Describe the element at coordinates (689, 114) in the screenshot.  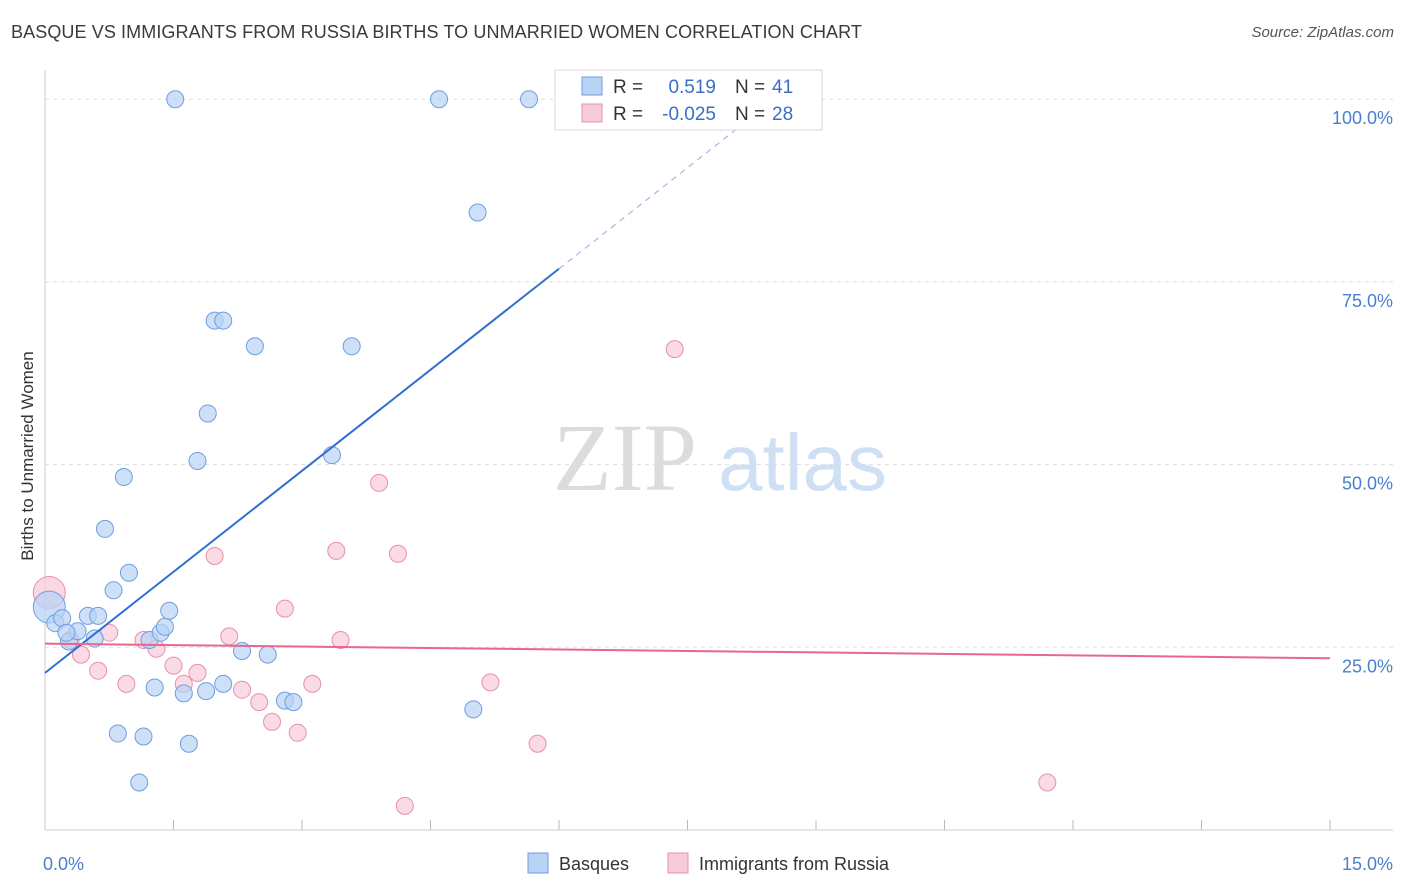
I see `stats-r-value-russia: -0.025` at that location.